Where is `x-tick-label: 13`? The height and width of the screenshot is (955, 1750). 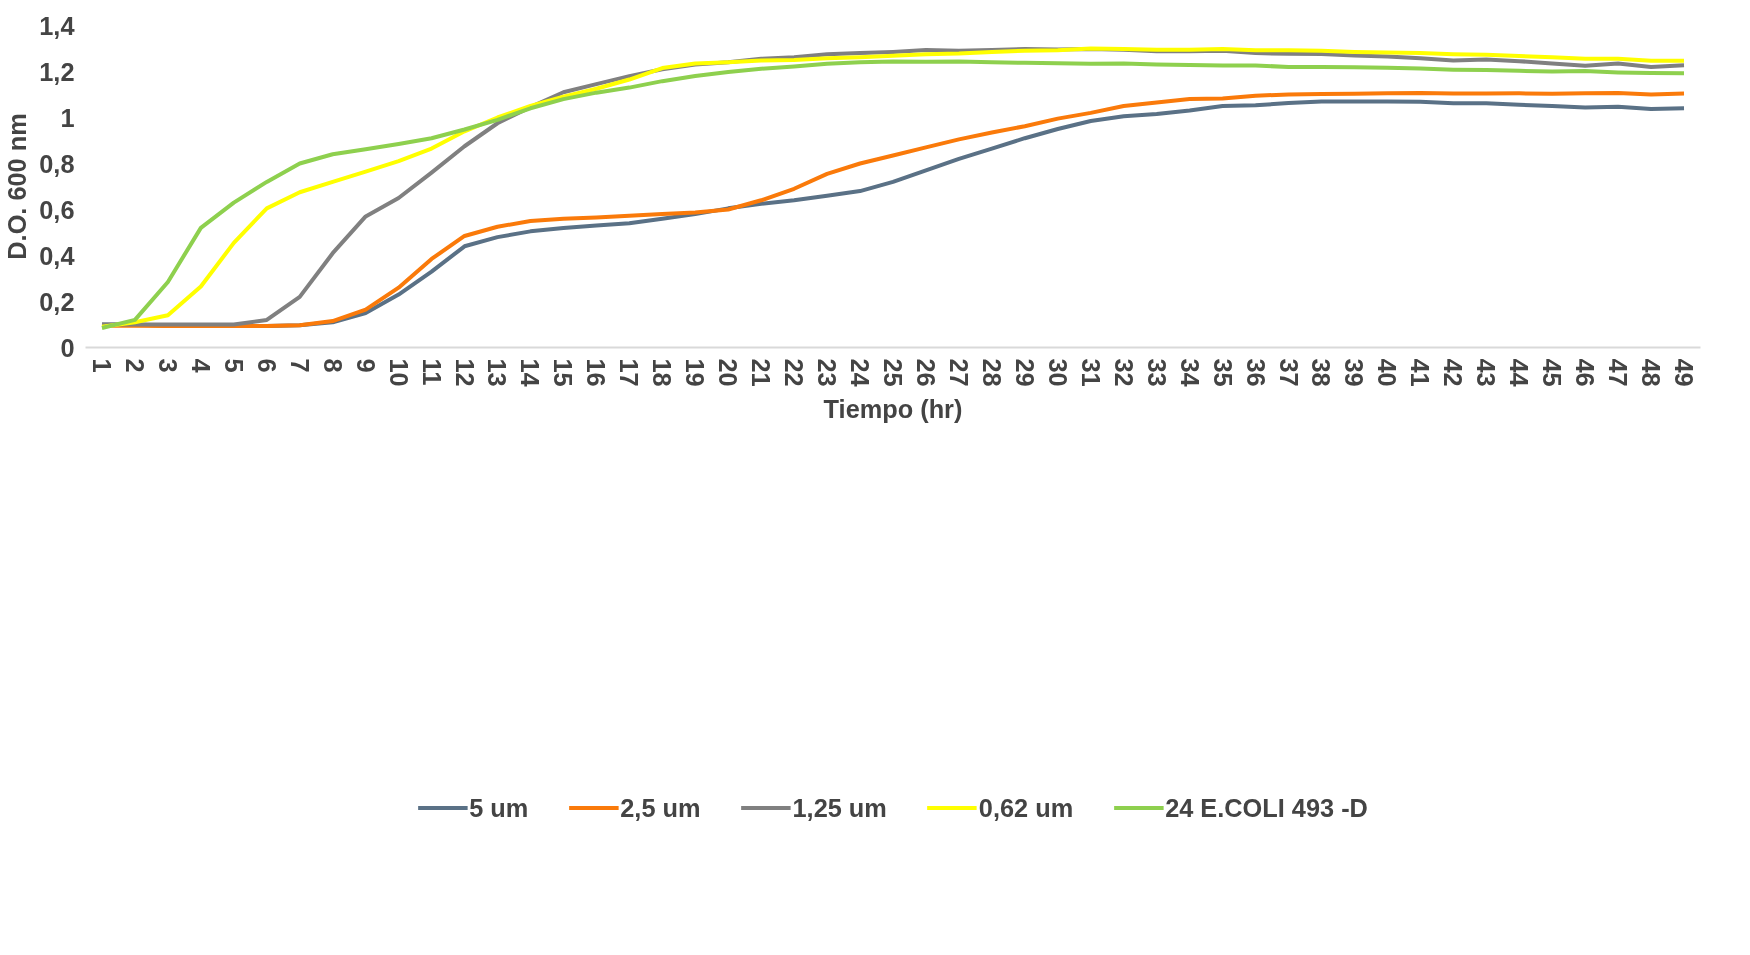 x-tick-label: 13 is located at coordinates (497, 372).